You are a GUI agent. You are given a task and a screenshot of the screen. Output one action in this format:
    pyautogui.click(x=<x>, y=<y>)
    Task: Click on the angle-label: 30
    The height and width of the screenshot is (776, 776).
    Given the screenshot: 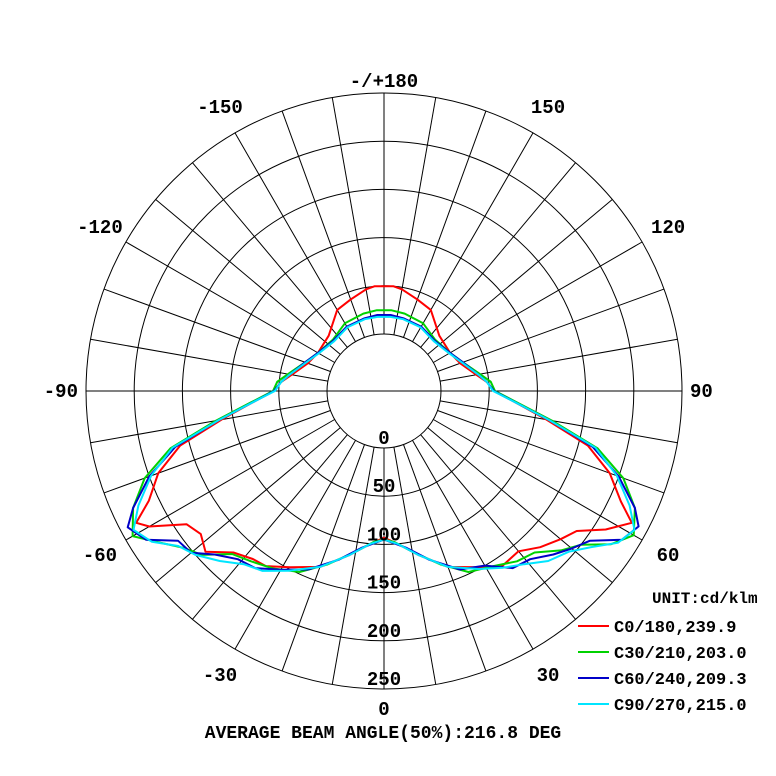 What is the action you would take?
    pyautogui.click(x=548, y=676)
    